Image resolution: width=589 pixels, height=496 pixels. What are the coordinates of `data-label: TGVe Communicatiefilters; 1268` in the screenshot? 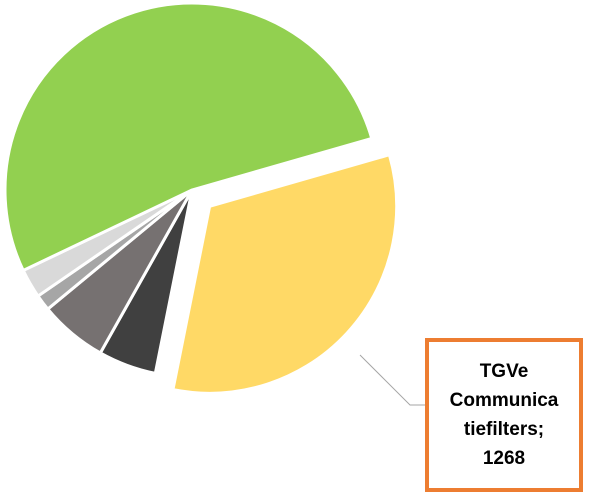 It's located at (504, 415).